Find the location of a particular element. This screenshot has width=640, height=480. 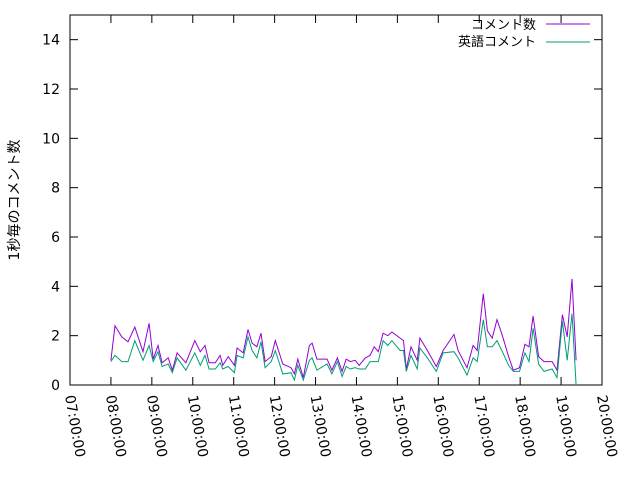

x-tick-label: 18:00:00 is located at coordinates (524, 426).